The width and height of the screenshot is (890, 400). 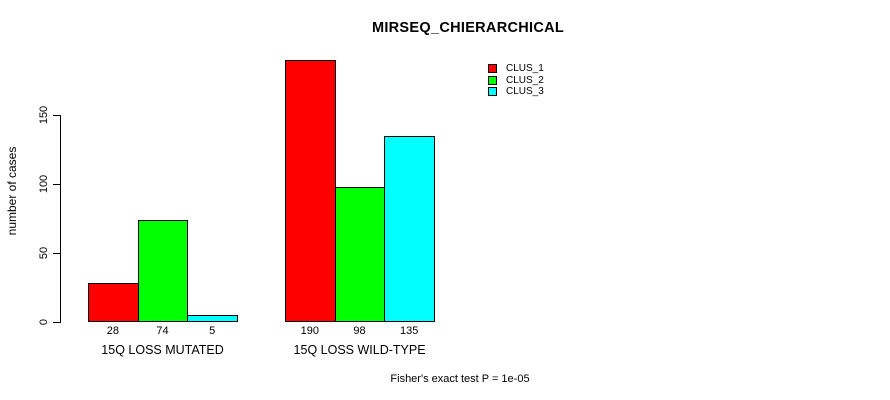 I want to click on y-axis-label: number of cases, so click(x=12, y=191).